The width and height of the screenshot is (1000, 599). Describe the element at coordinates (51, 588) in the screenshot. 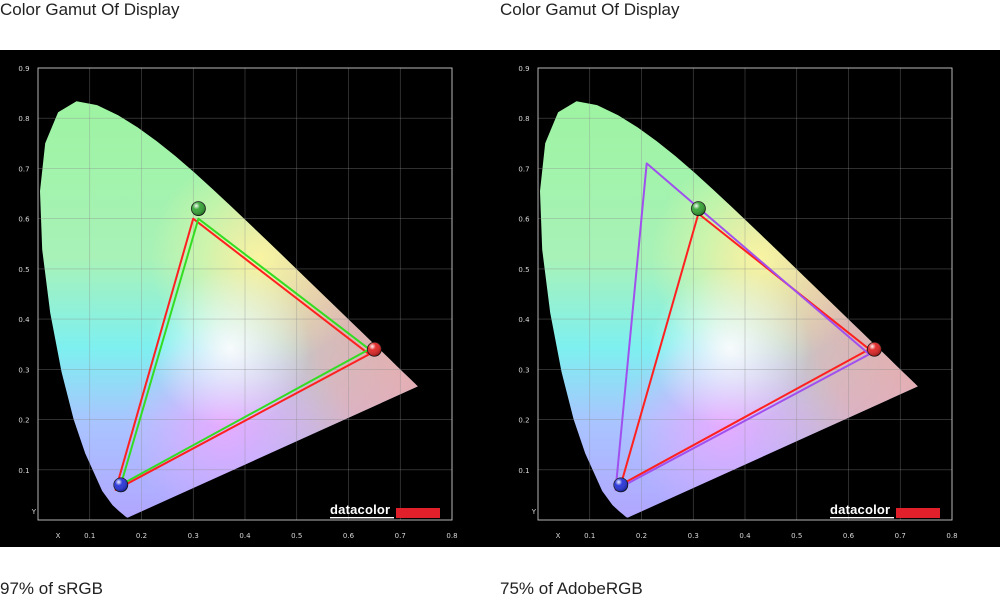

I see `coverage-caption: 97% of sRGB` at that location.